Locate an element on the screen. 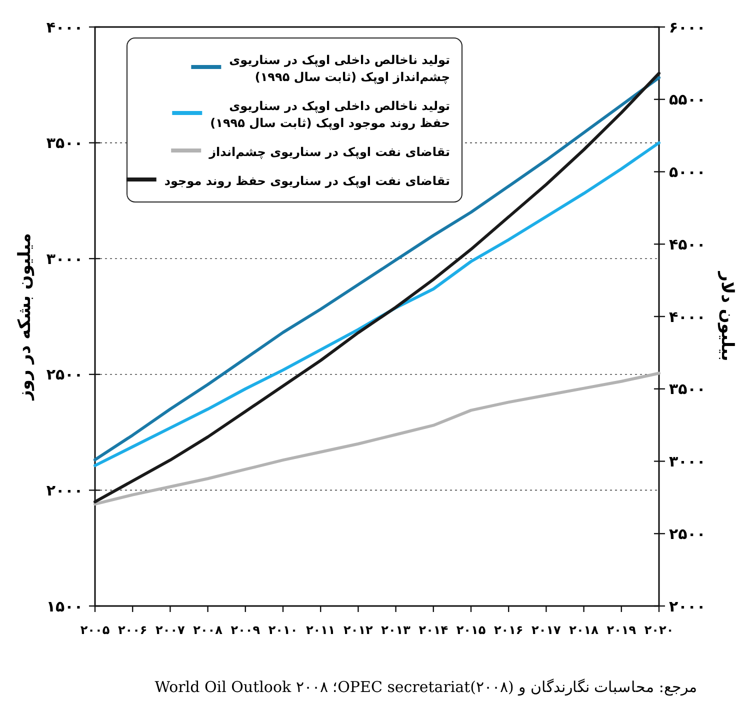 This screenshot has height=707, width=742. y2-tick-label: ۳۵۰۰ is located at coordinates (687, 389).